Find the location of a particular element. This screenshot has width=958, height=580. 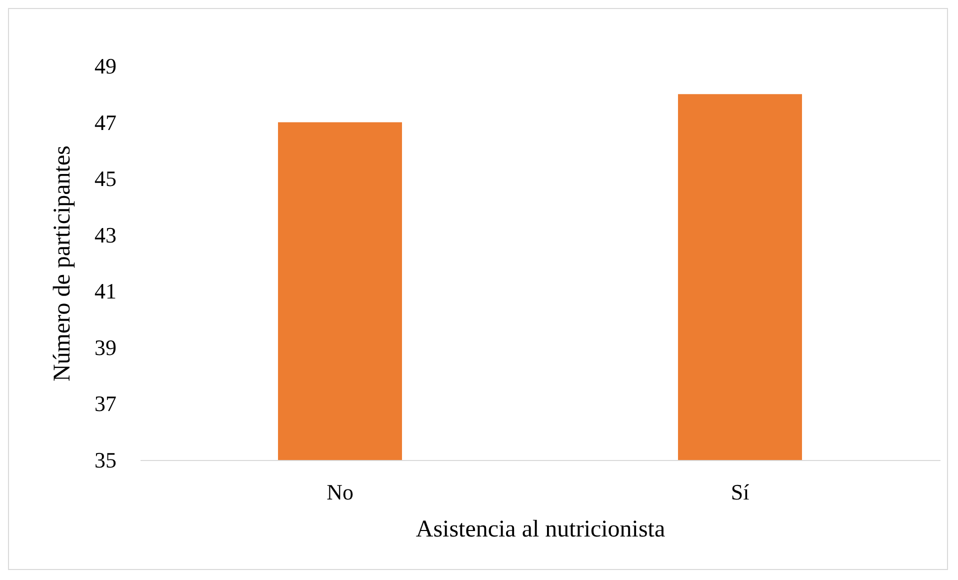

y-axis-title: Número de participantes is located at coordinates (63, 264).